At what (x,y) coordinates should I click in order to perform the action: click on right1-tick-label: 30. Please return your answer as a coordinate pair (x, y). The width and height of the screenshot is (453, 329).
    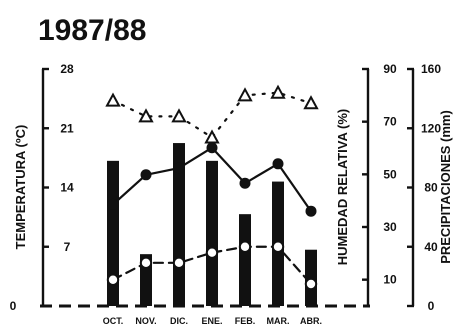
    Looking at the image, I should click on (390, 227).